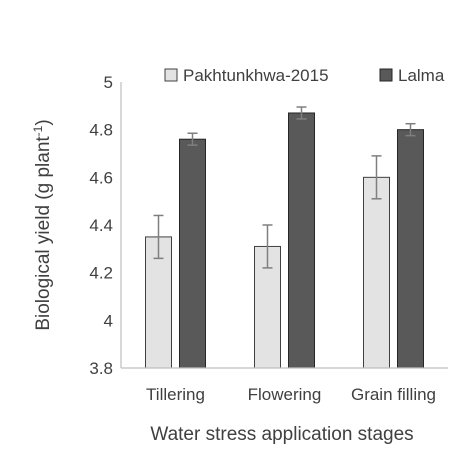  Describe the element at coordinates (101, 368) in the screenshot. I see `y-tick-label: 3.8` at that location.